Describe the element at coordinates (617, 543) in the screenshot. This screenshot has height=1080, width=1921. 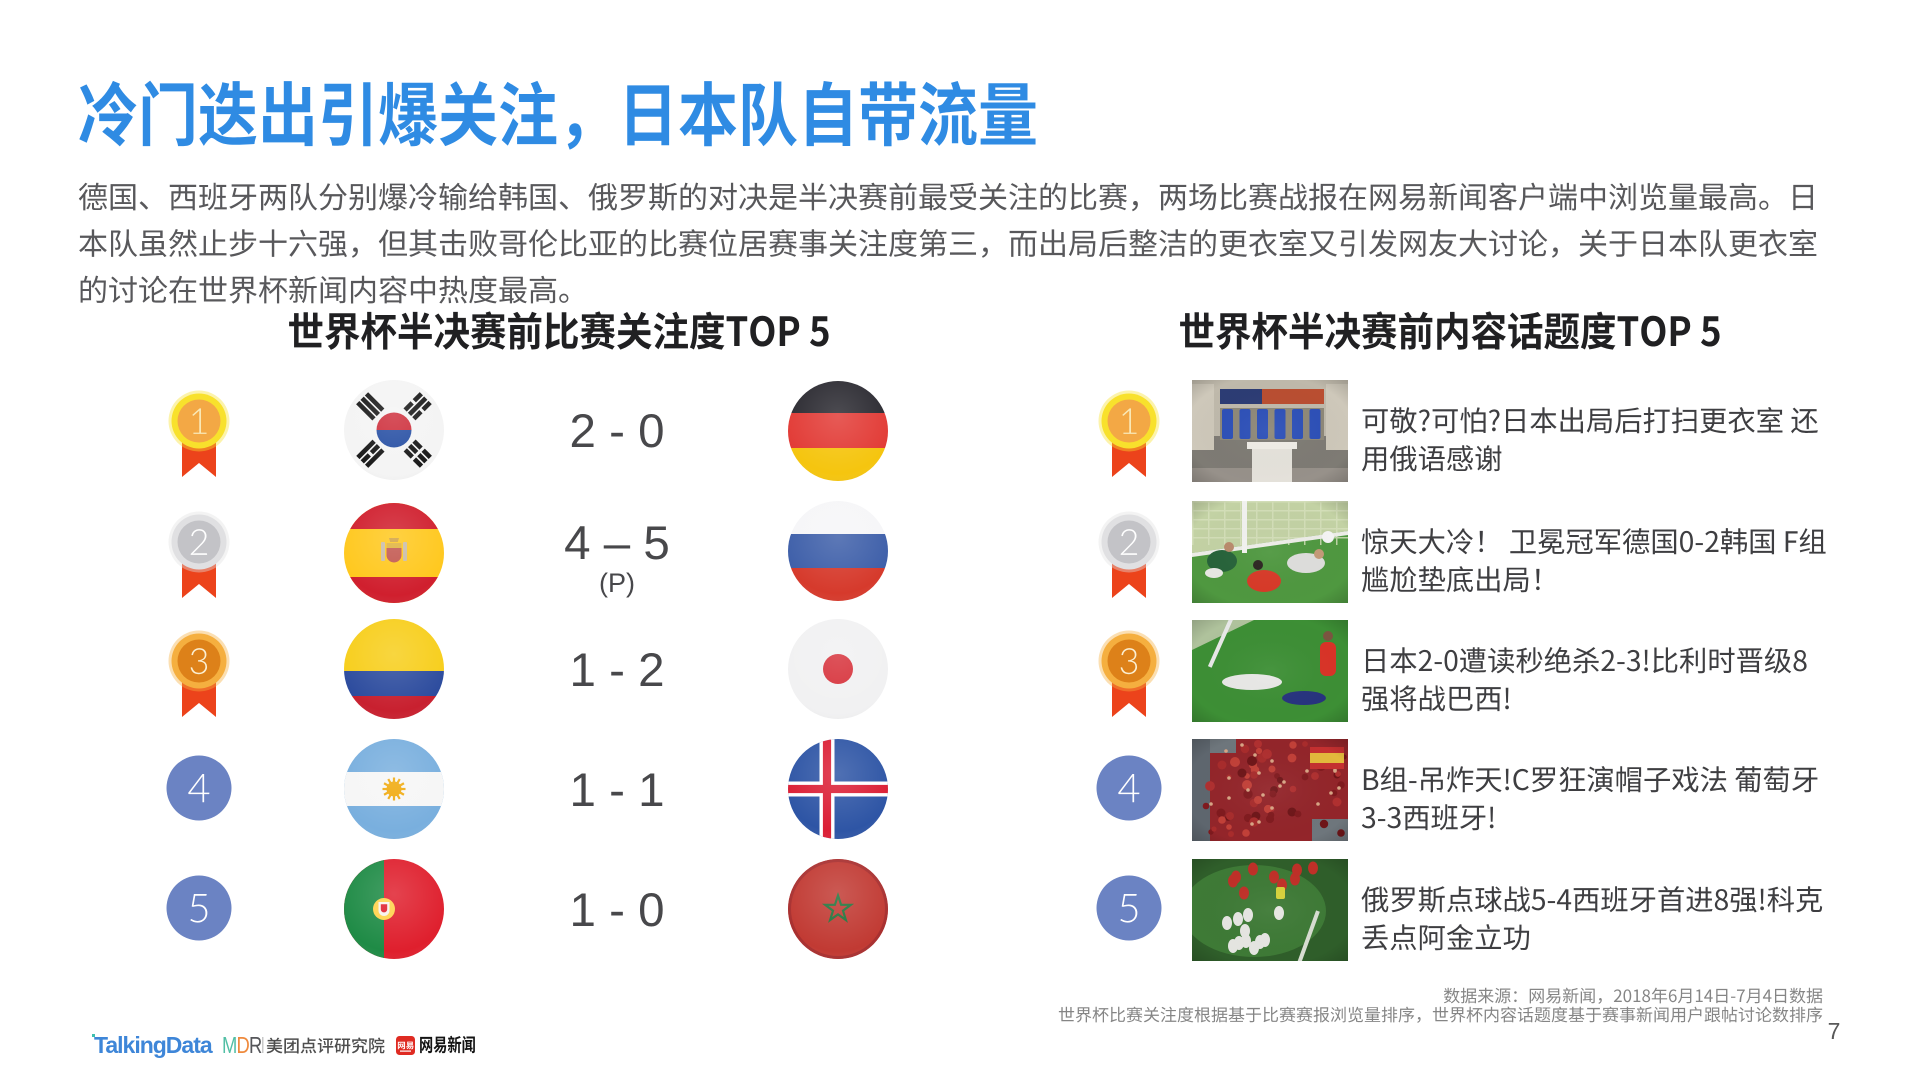
I see `svg-text: 4 – 5` at that location.